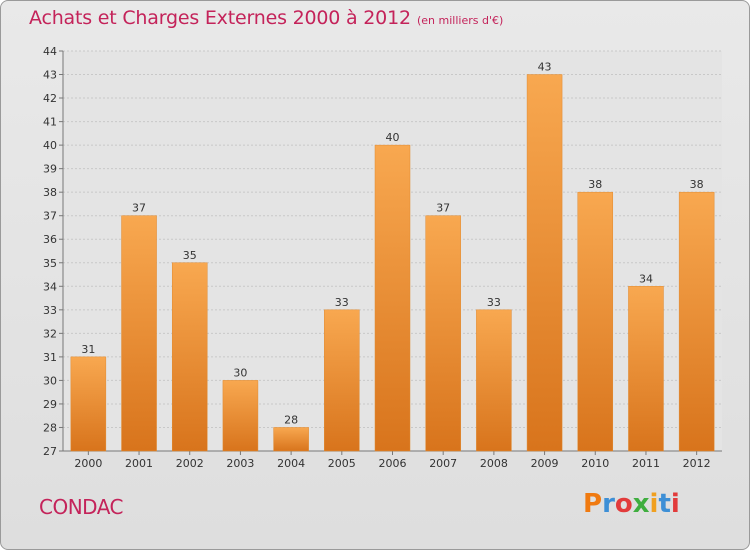 Image resolution: width=750 pixels, height=550 pixels. What do you see at coordinates (50, 239) in the screenshot?
I see `y-tick-label: 36` at bounding box center [50, 239].